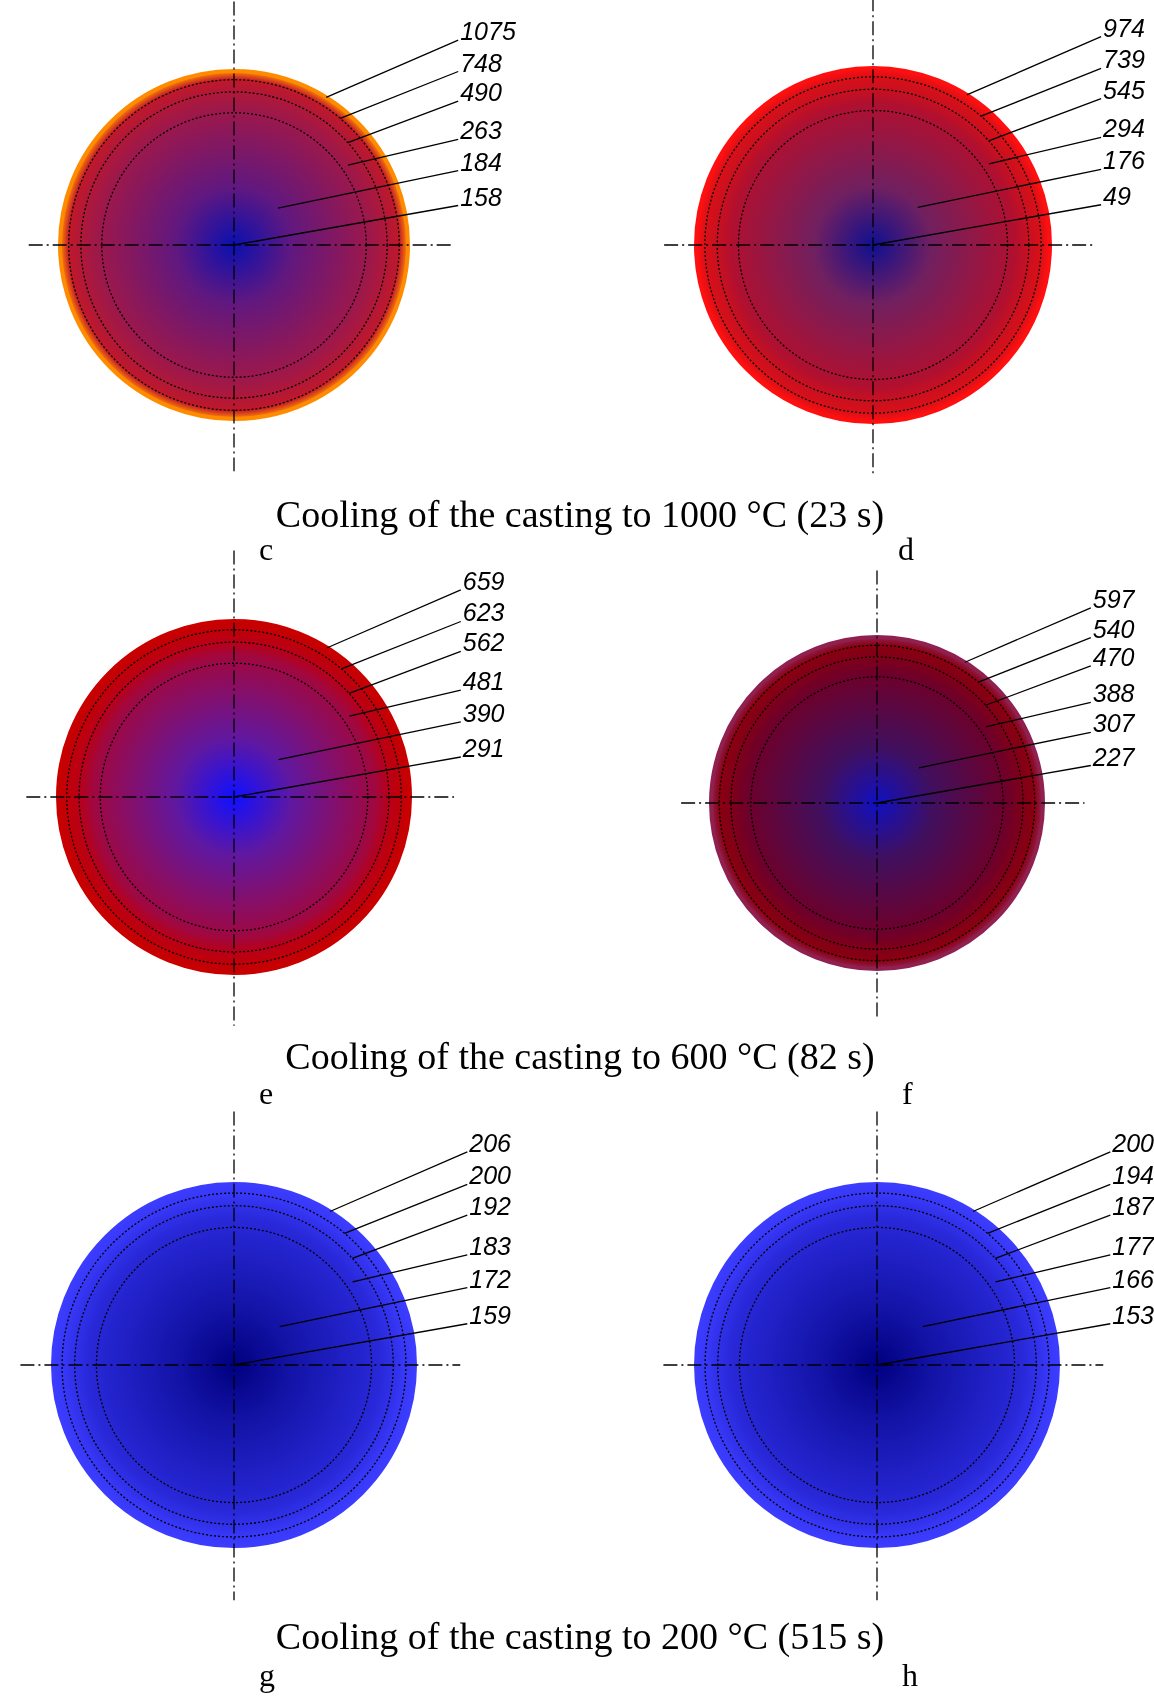 This screenshot has height=1705, width=1154. I want to click on text: Cooling of the casting to 1000 °C (23 s), so click(580, 514).